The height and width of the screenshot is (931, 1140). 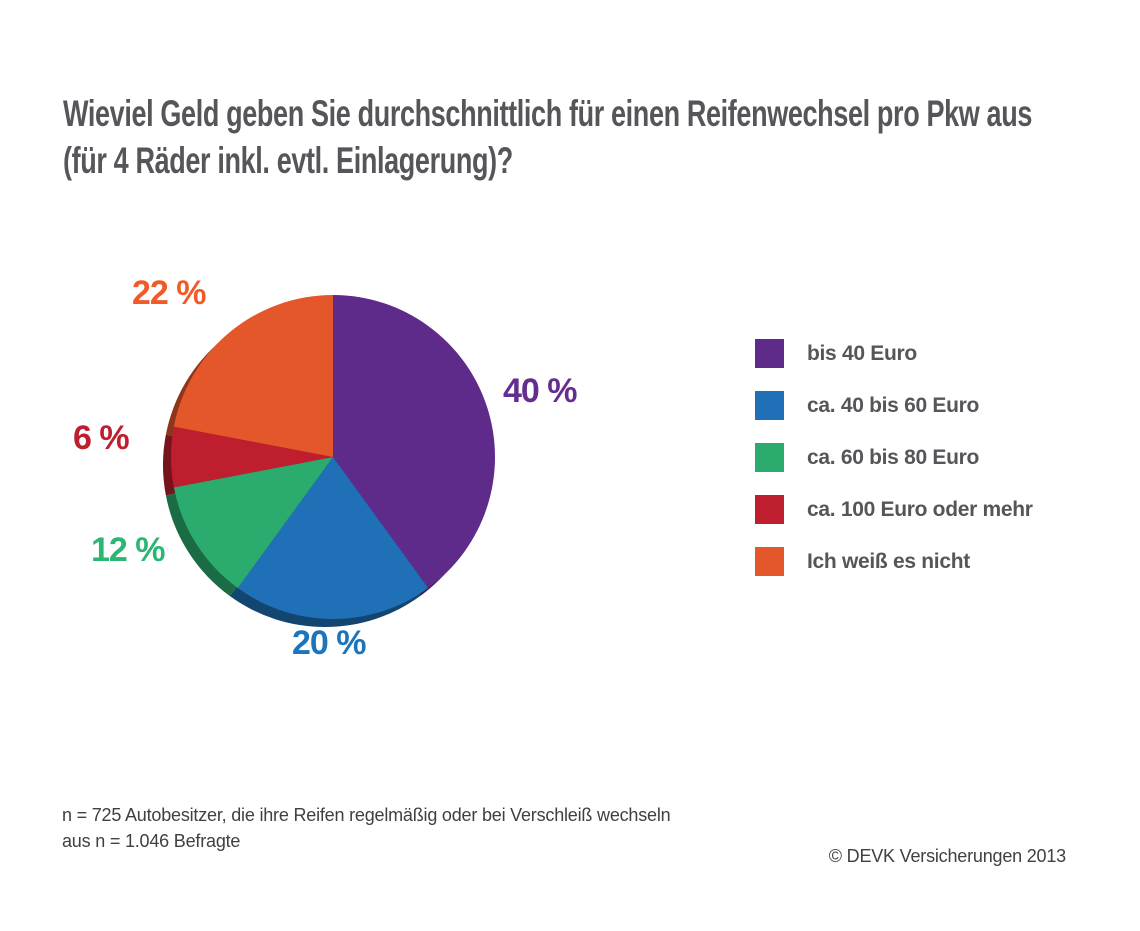 What do you see at coordinates (769, 509) in the screenshot?
I see `legend-swatch-red` at bounding box center [769, 509].